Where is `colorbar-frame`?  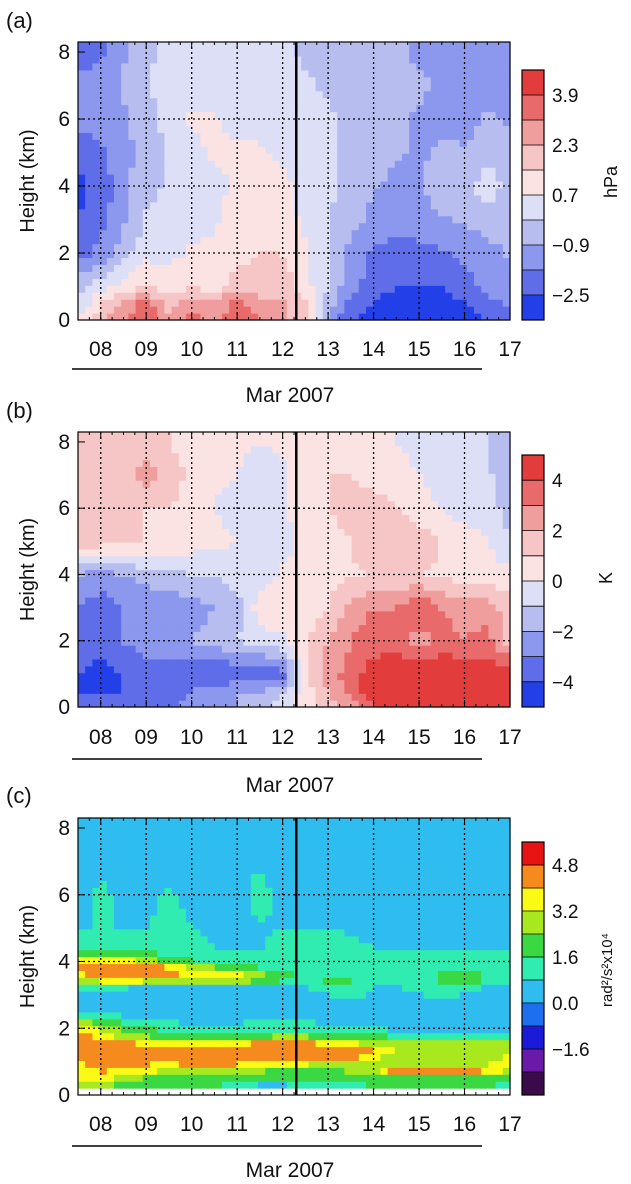
colorbar-frame is located at coordinates (533, 195).